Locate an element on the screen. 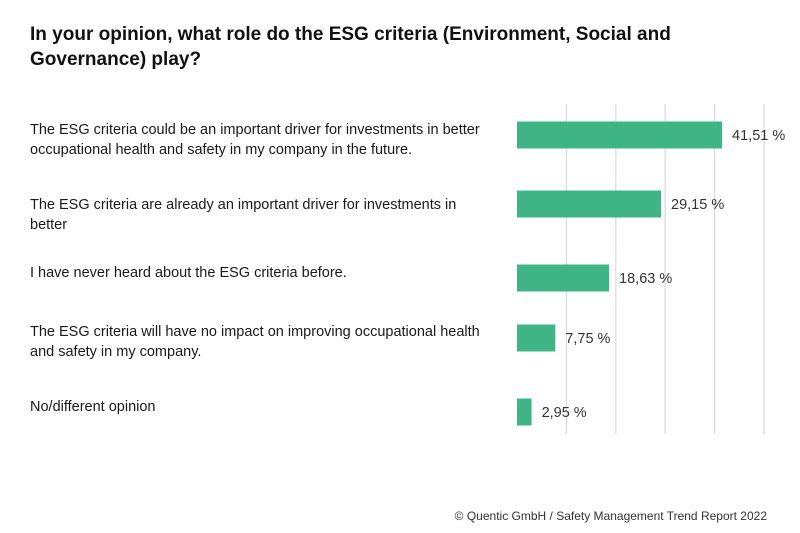  value-label-1: 41,51 % is located at coordinates (758, 136).